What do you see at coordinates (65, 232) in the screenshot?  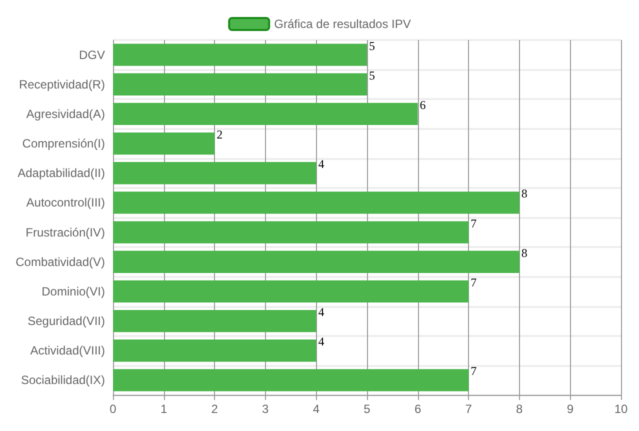 I see `y-tick-label: Frustración(IV)` at bounding box center [65, 232].